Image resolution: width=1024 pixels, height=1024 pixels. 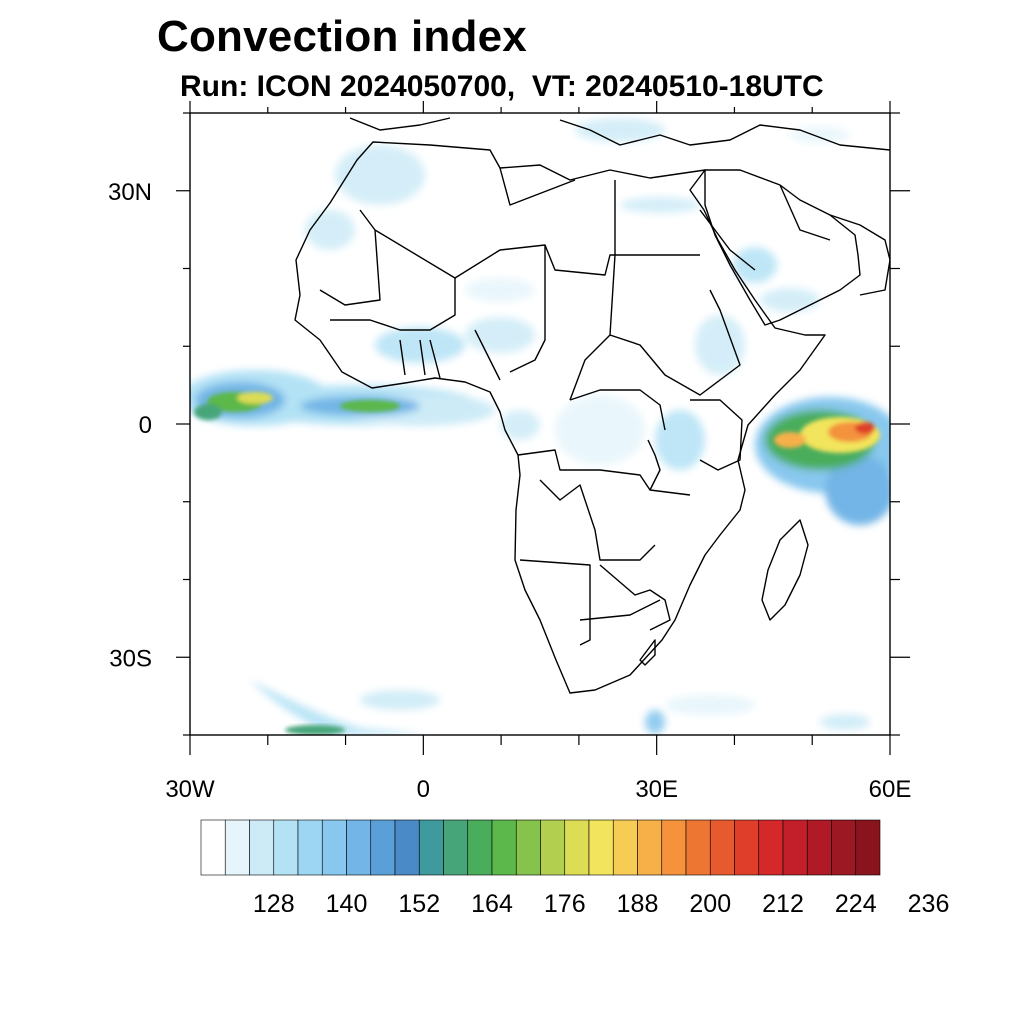 I want to click on colorbar-label: 164, so click(x=492, y=904).